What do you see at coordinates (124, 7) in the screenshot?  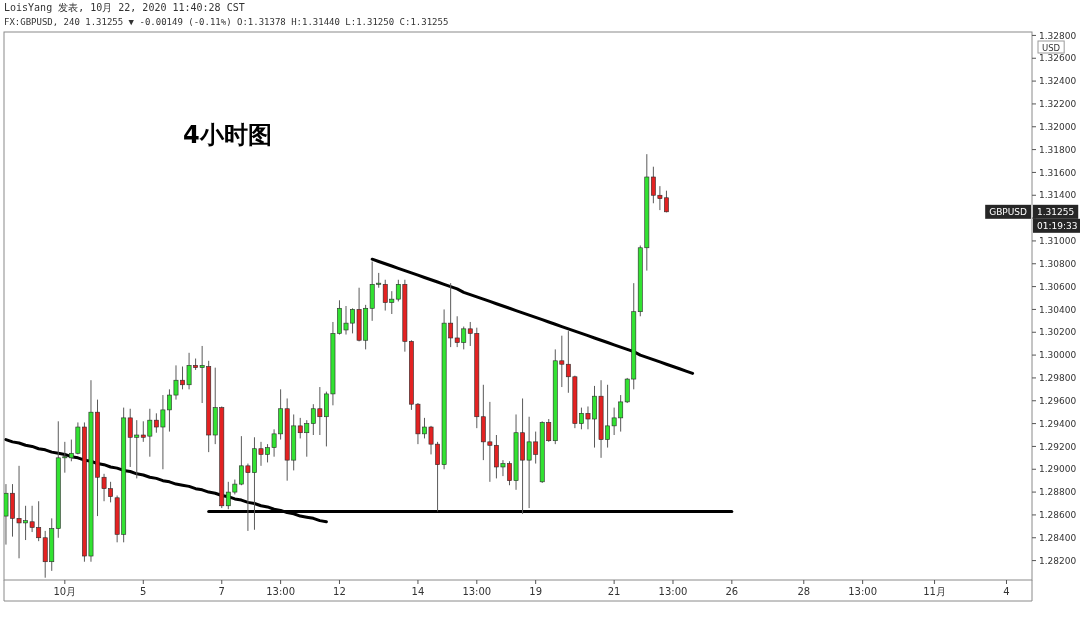 I see `note: LoisYang 发表, 10月 22, 2020 11:40:28 CST` at bounding box center [124, 7].